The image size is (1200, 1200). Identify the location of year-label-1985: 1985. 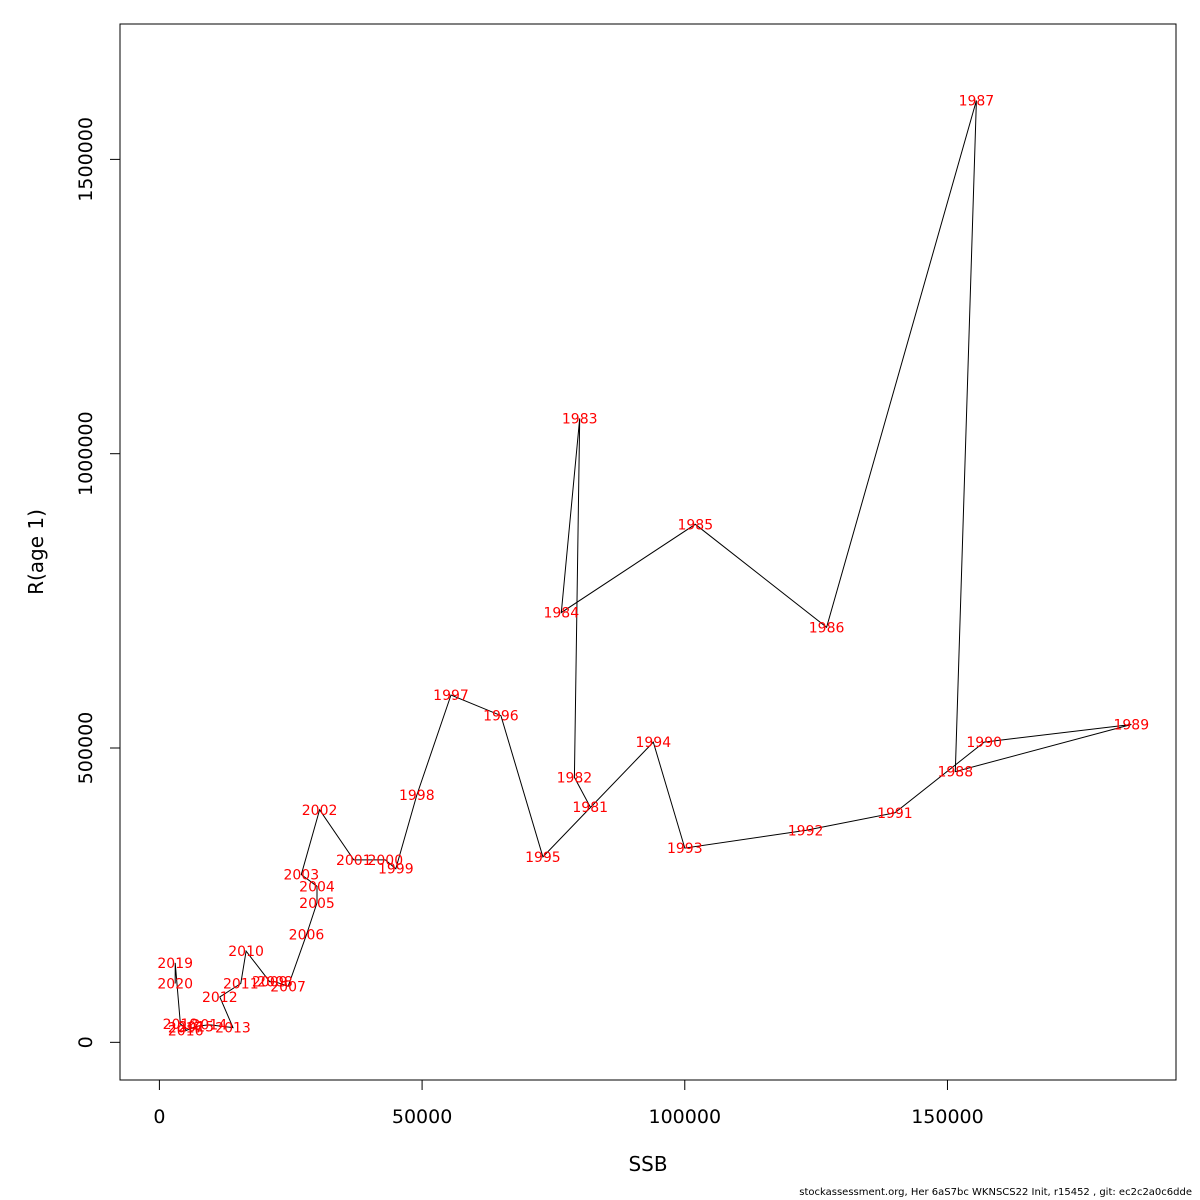
(695, 525).